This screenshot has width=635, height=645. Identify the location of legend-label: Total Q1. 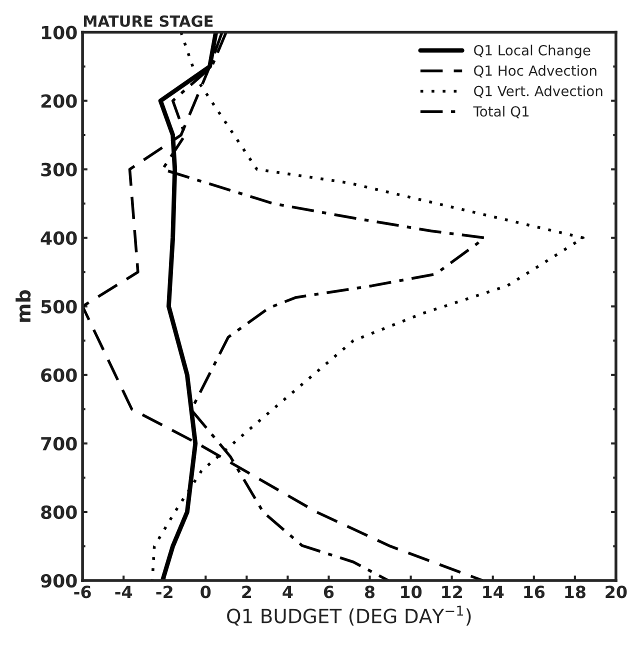
(501, 112).